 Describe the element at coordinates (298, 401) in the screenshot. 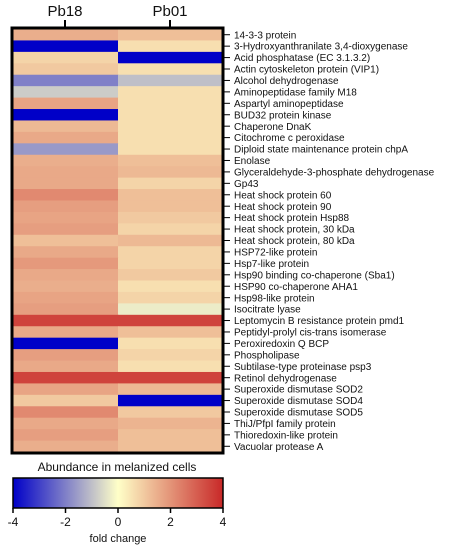

I see `row-label: Superoxide dismutase SOD4` at that location.